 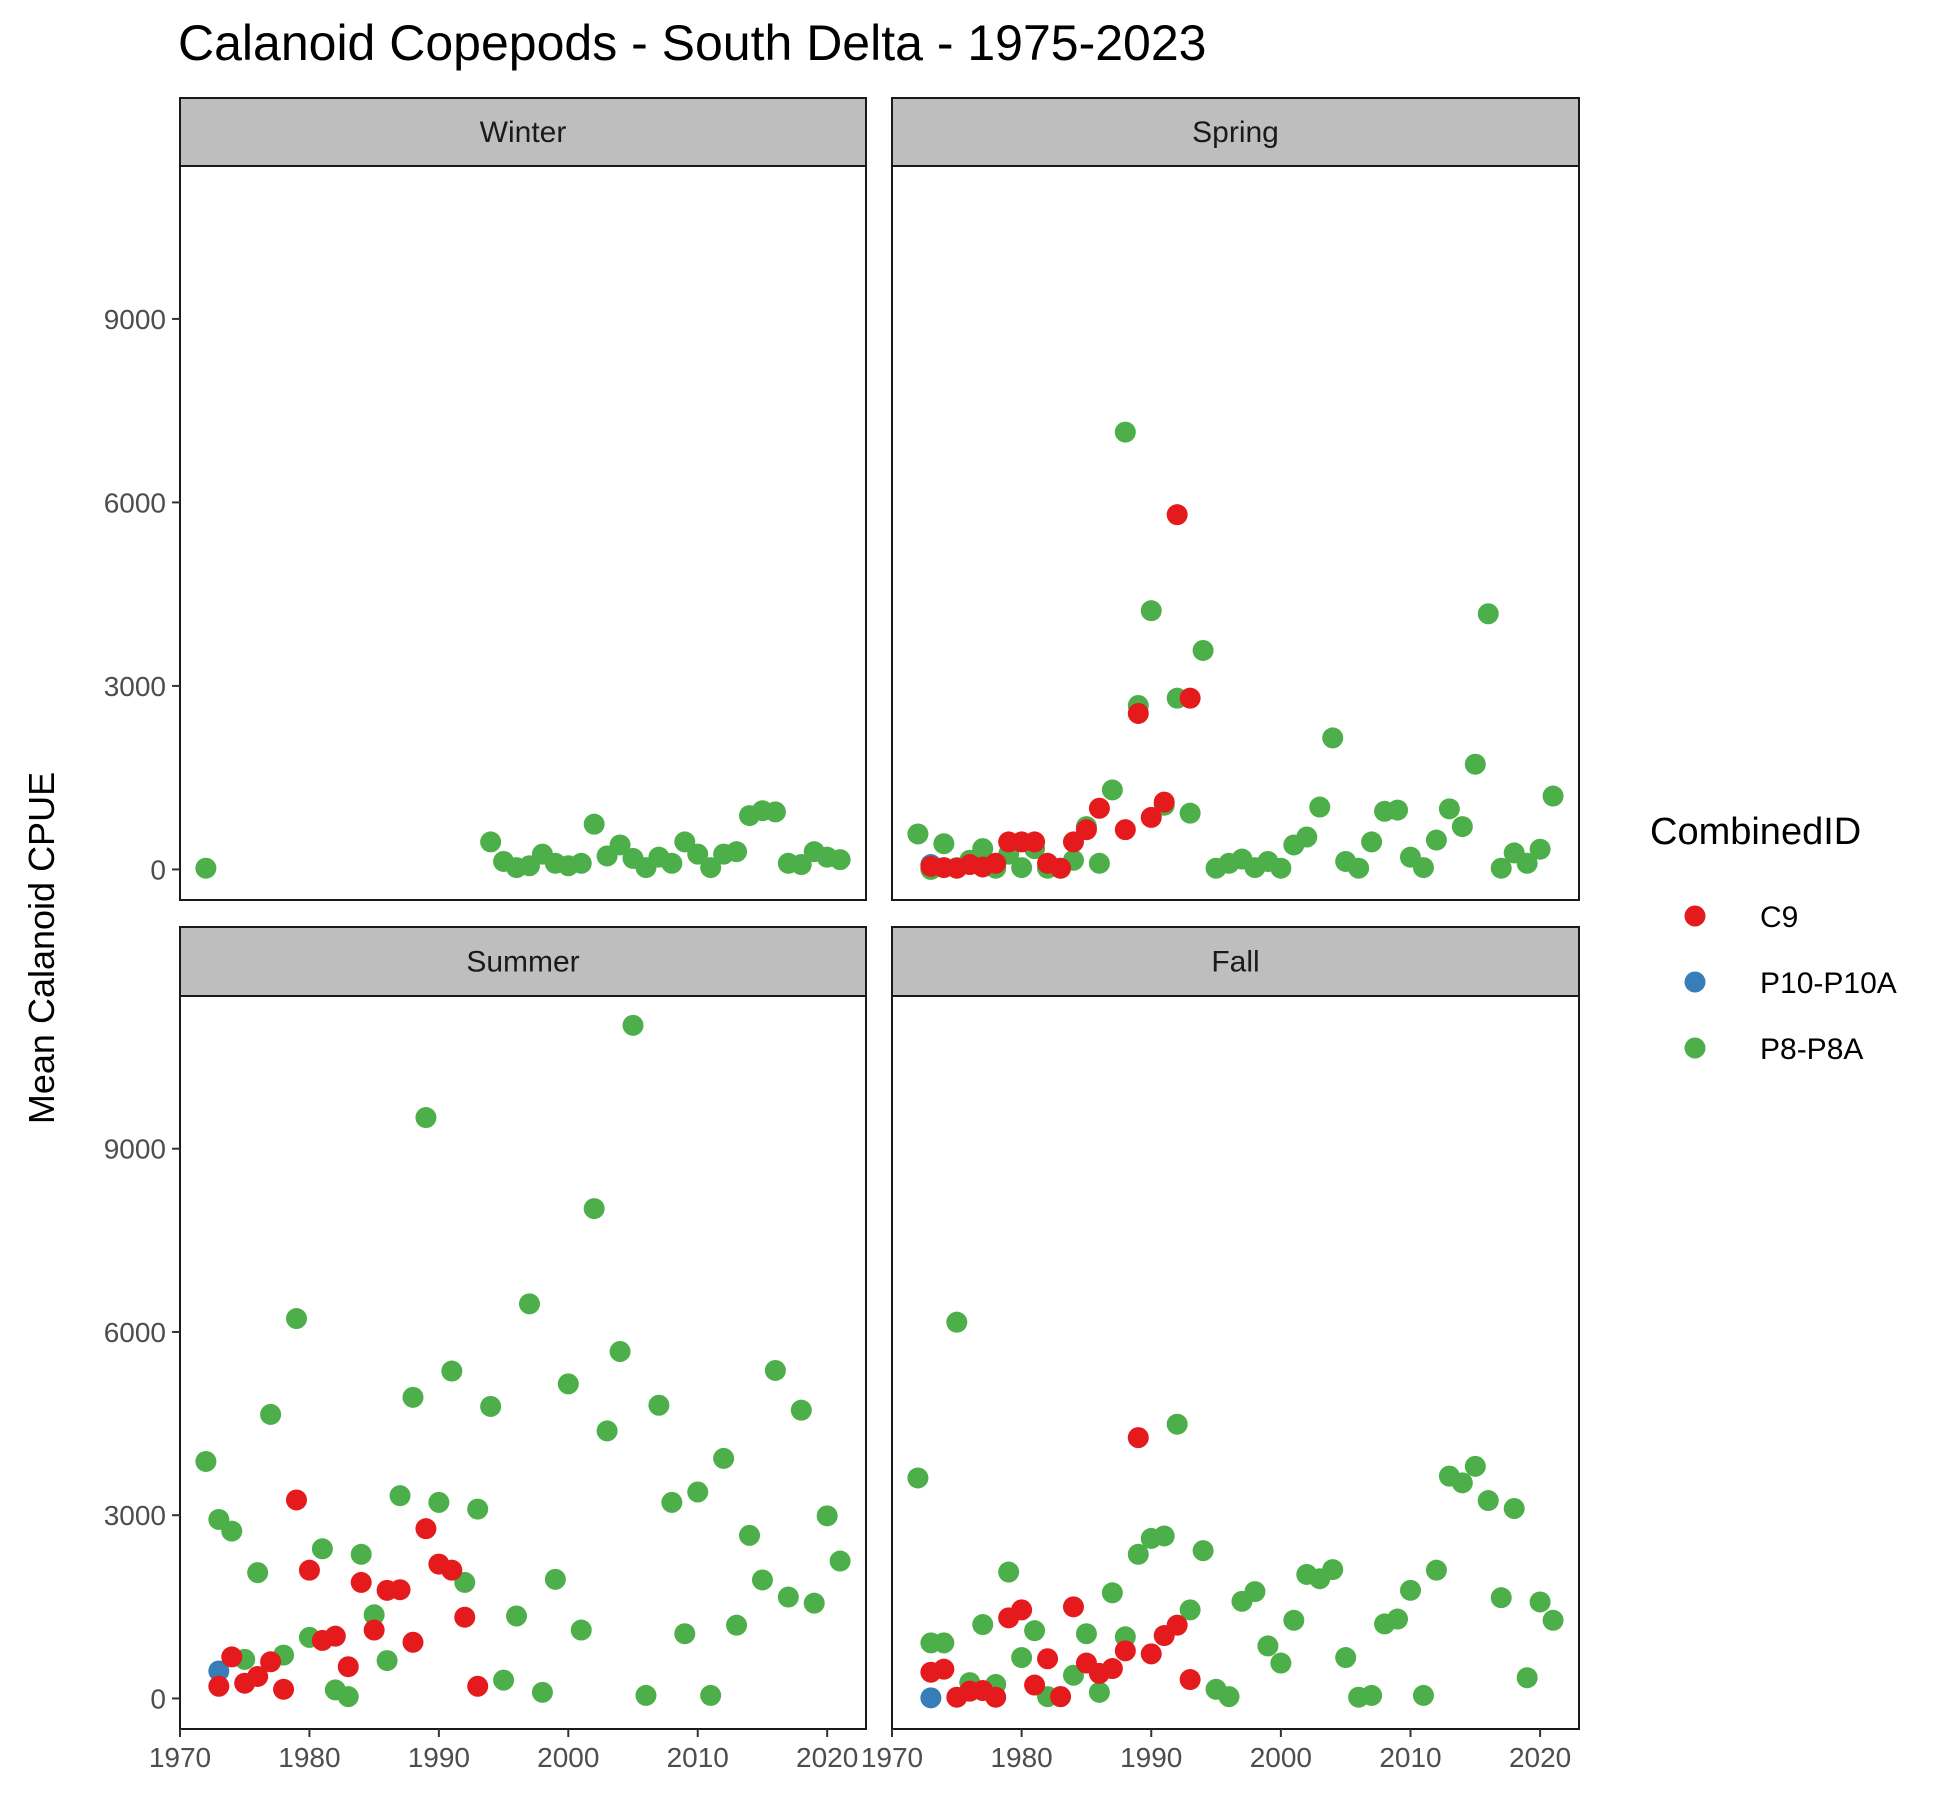 What do you see at coordinates (135, 319) in the screenshot?
I see `y-tick-label: 9000` at bounding box center [135, 319].